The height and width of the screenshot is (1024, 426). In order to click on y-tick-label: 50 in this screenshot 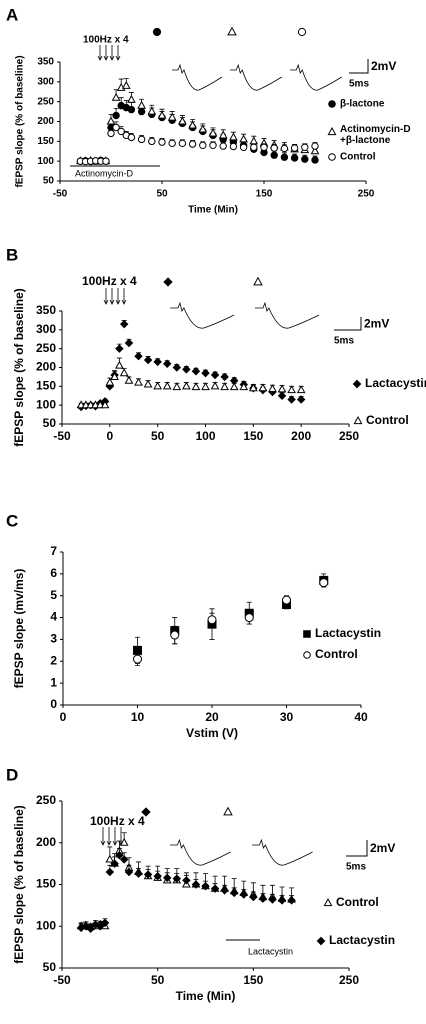, I will do `click(50, 967)`.